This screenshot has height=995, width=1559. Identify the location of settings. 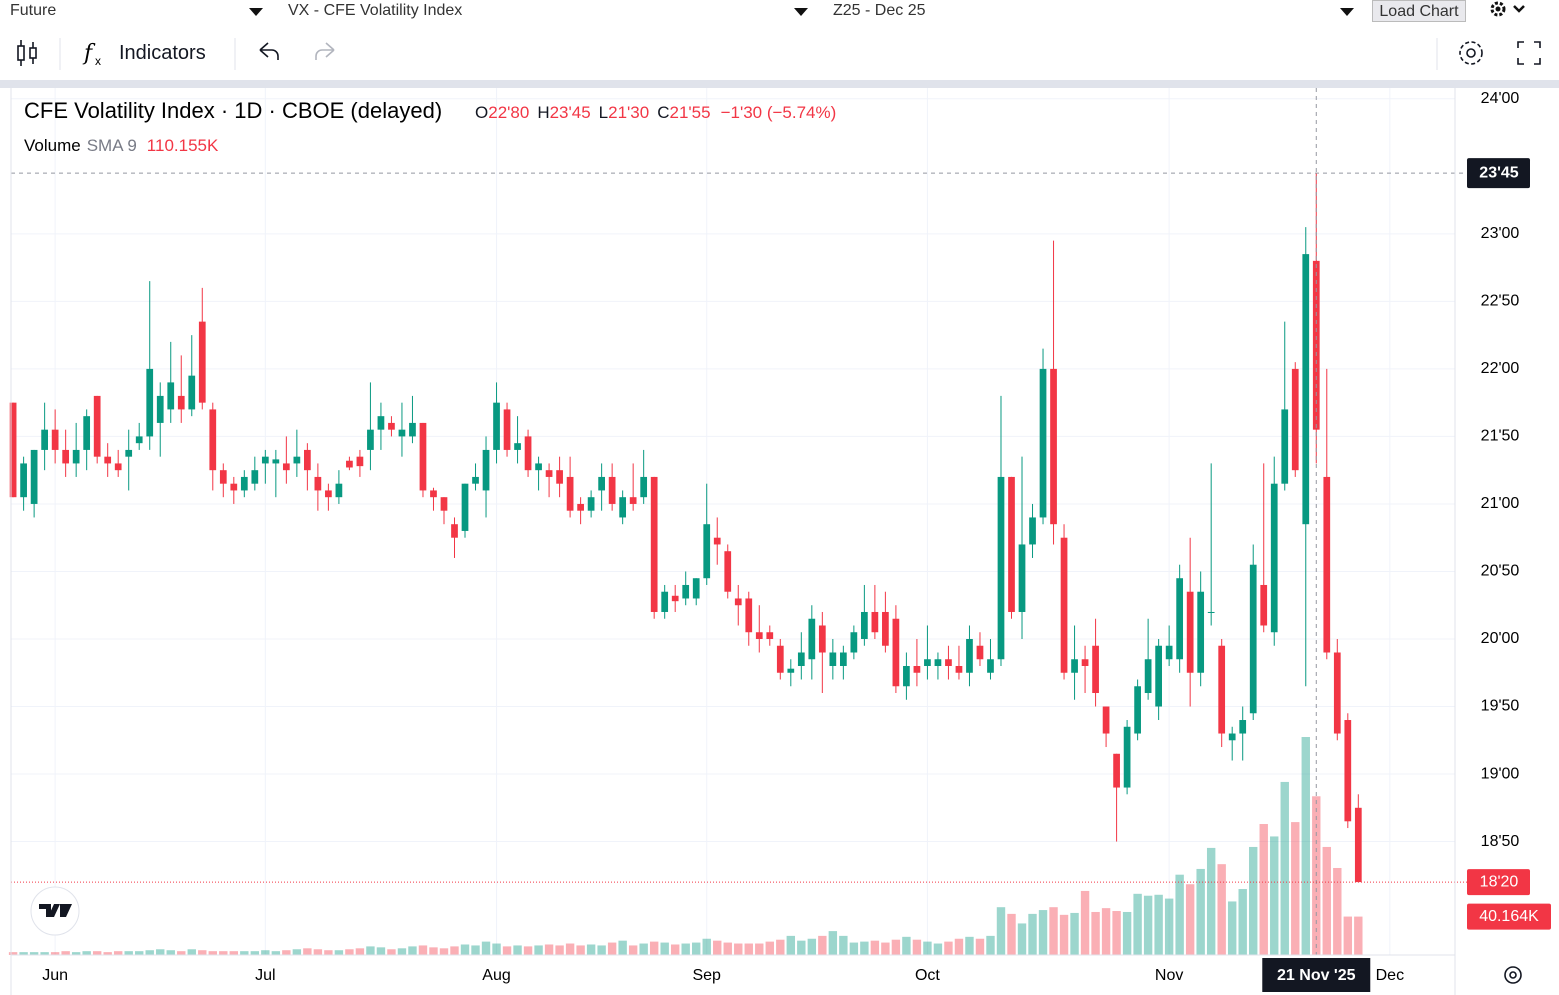
(1471, 53).